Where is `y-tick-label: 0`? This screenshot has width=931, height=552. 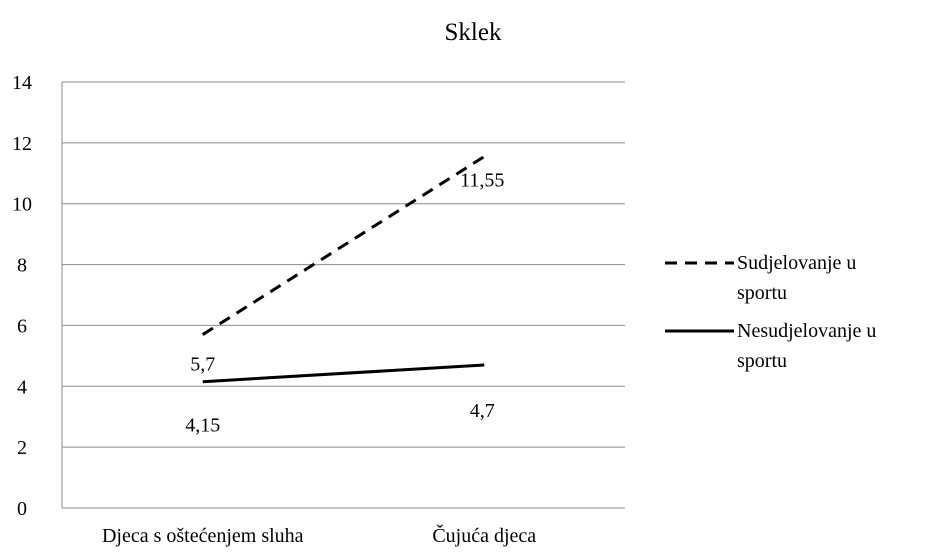 y-tick-label: 0 is located at coordinates (22, 509).